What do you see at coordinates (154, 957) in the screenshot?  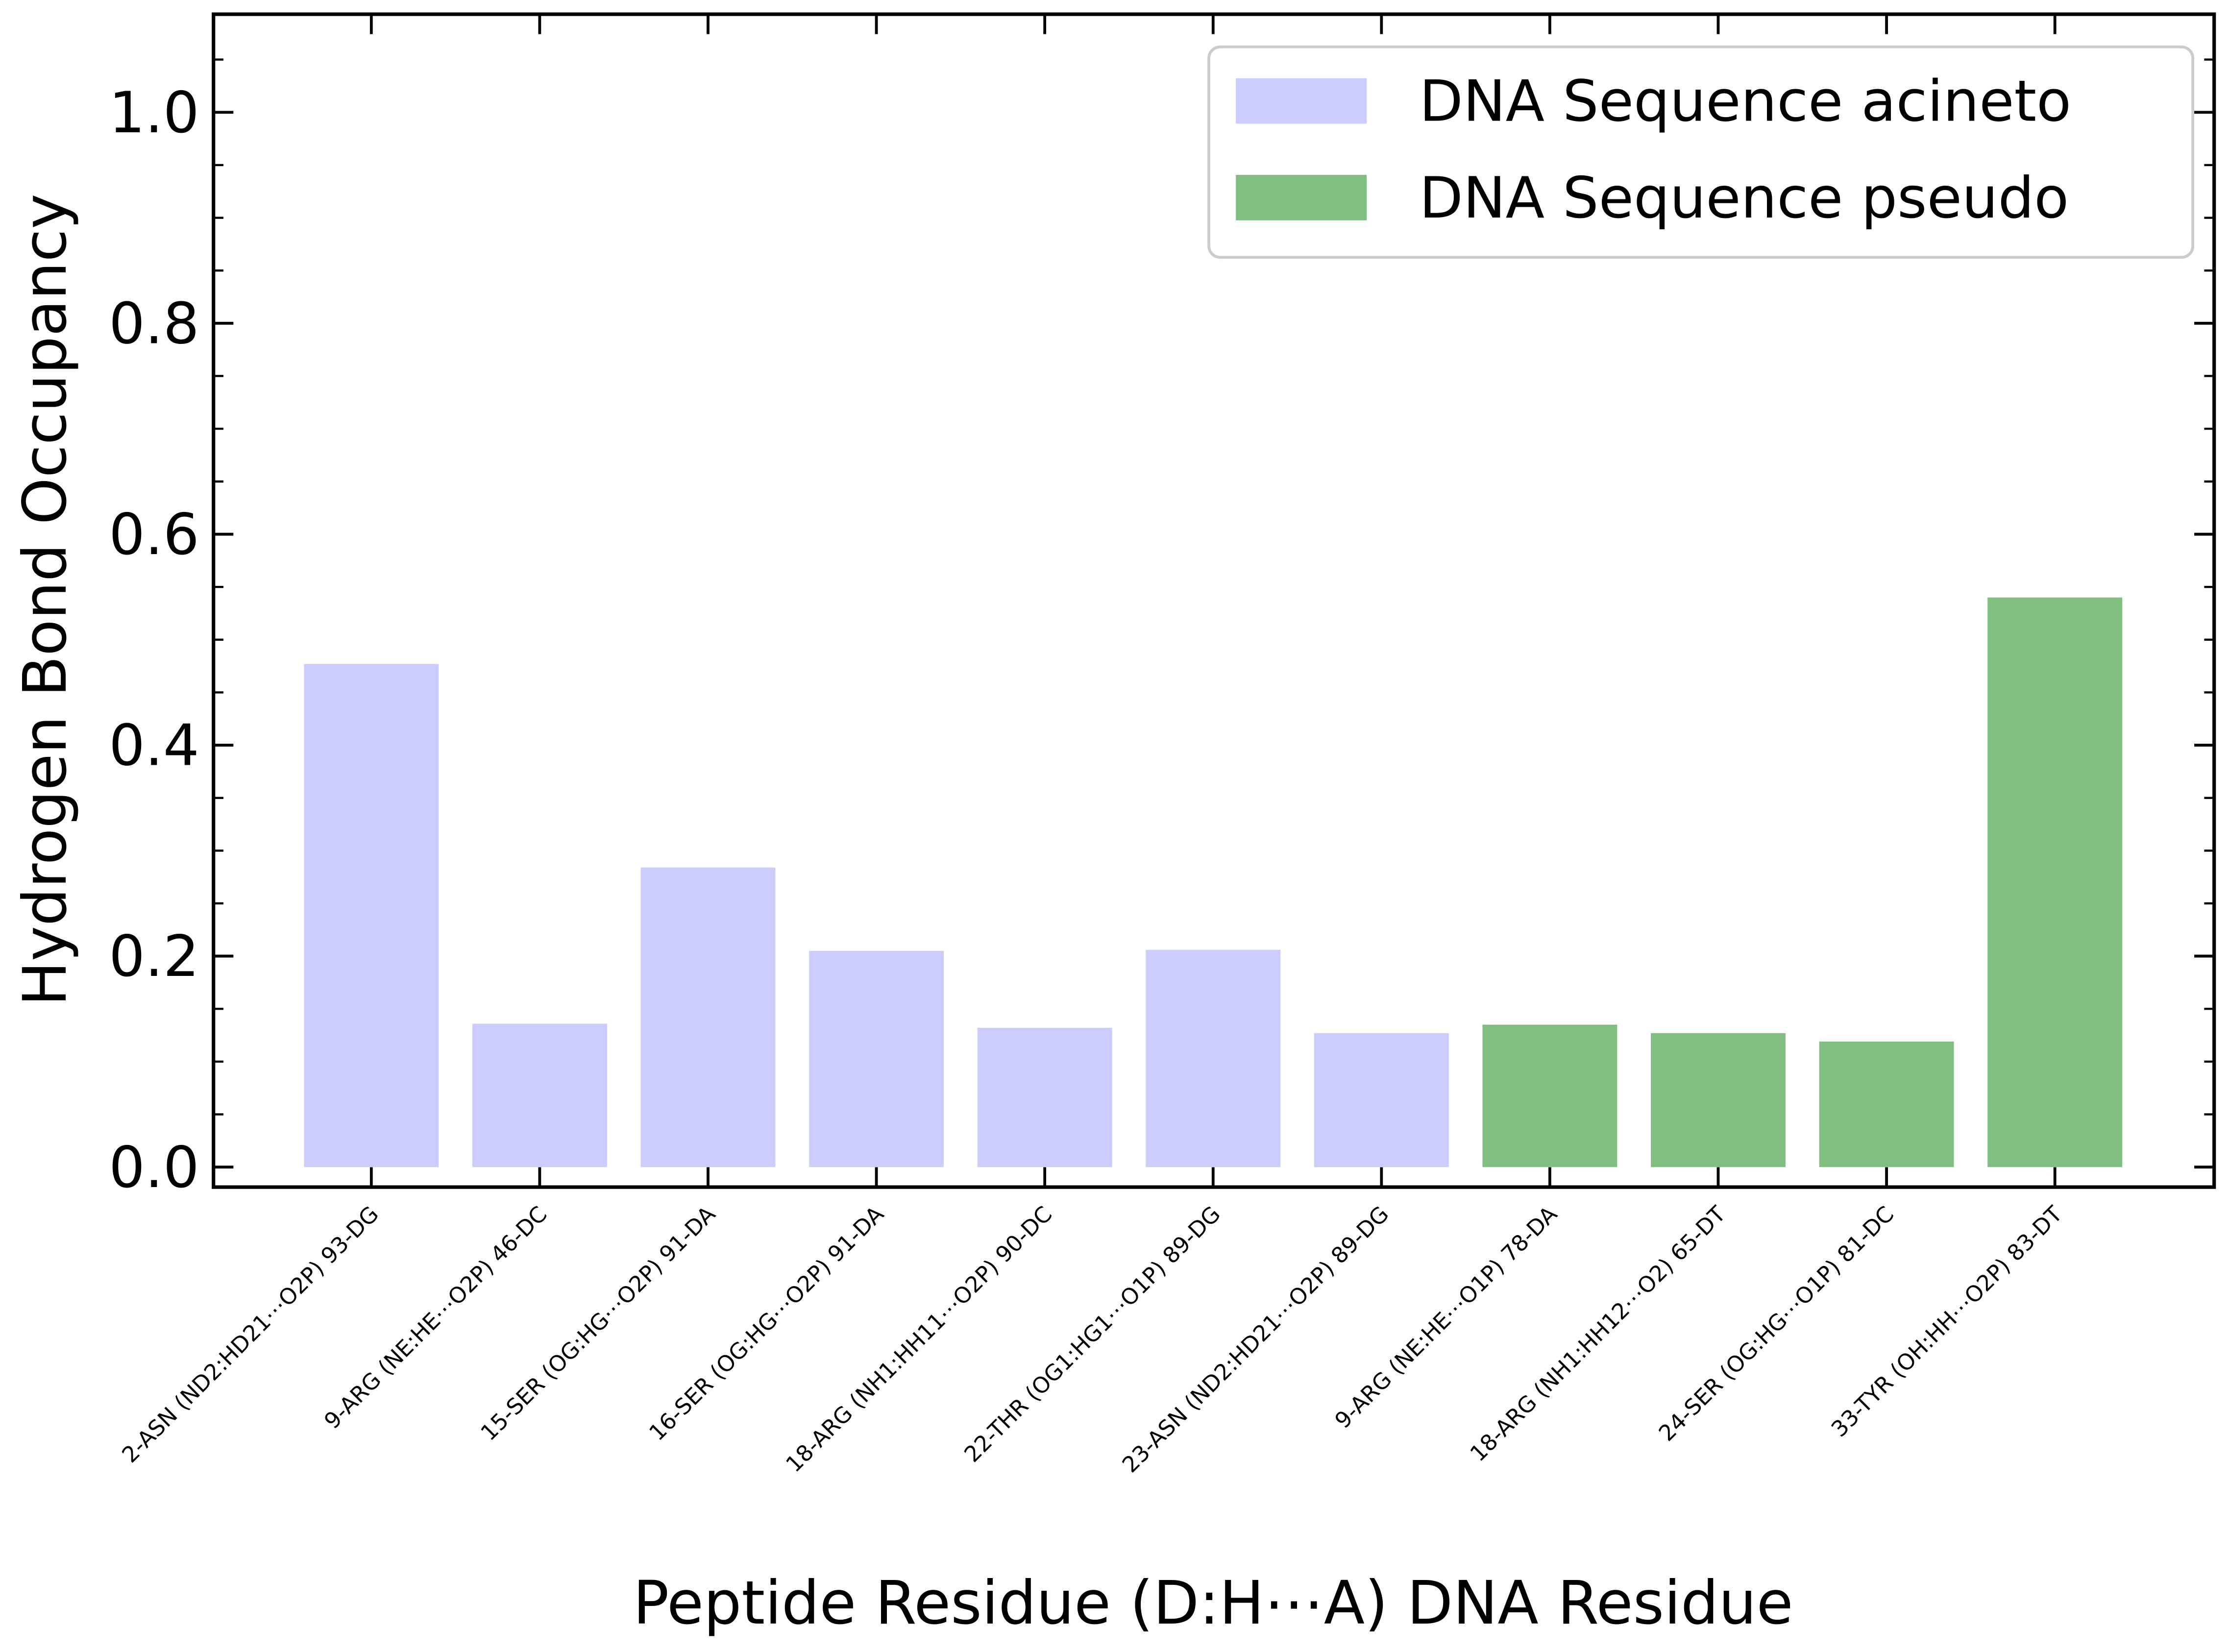 I see `y-tick-label: 0.2` at bounding box center [154, 957].